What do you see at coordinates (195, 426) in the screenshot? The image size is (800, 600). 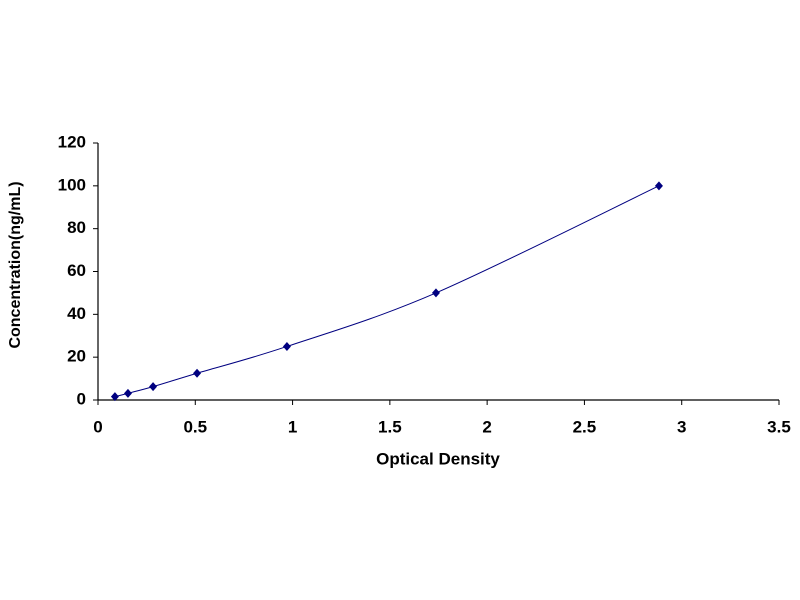 I see `x-tick-label: 0.5` at bounding box center [195, 426].